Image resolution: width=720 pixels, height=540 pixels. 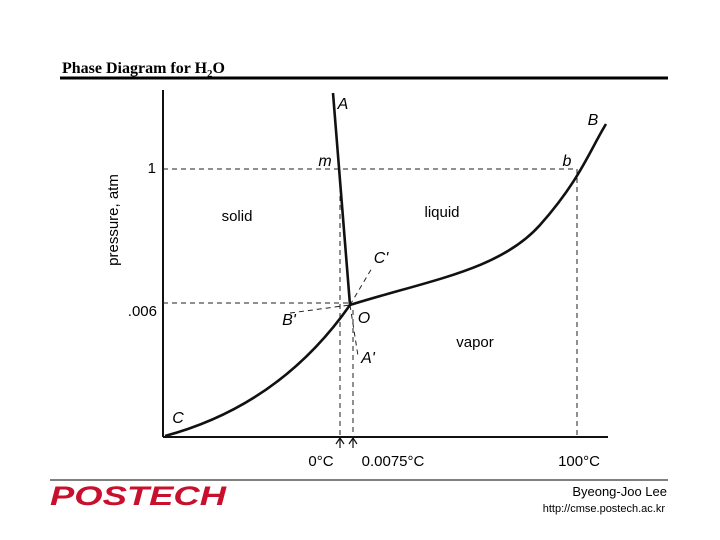 I want to click on sublimation-curve, so click(x=258, y=371).